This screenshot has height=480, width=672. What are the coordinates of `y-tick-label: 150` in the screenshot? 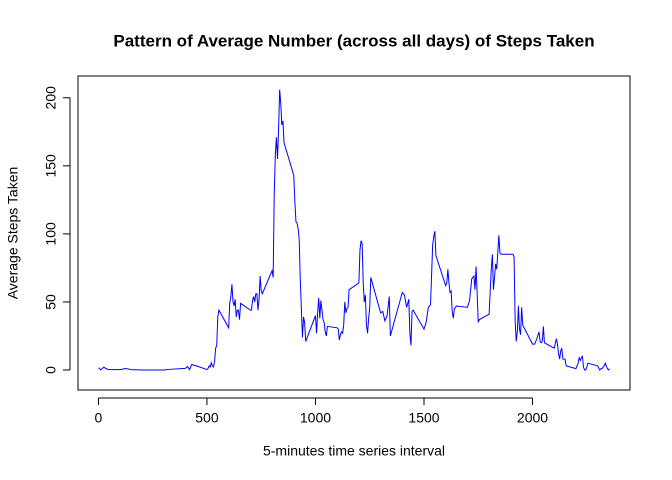 It's located at (51, 166).